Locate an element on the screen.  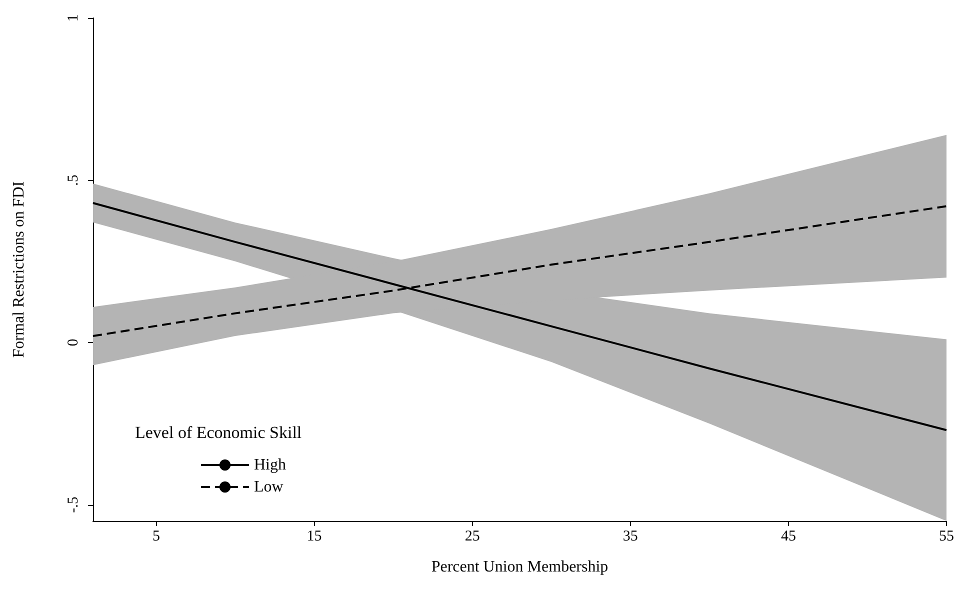
x-axis-title: Percent Union Membership is located at coordinates (519, 567).